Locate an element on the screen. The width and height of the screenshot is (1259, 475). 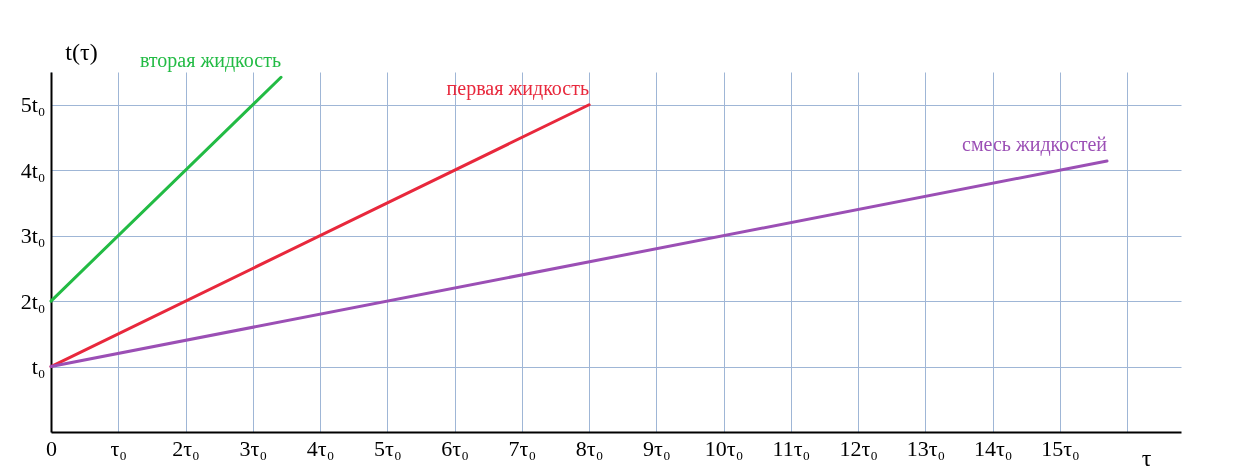
x-tick-label: 12τ₀ is located at coordinates (858, 448).